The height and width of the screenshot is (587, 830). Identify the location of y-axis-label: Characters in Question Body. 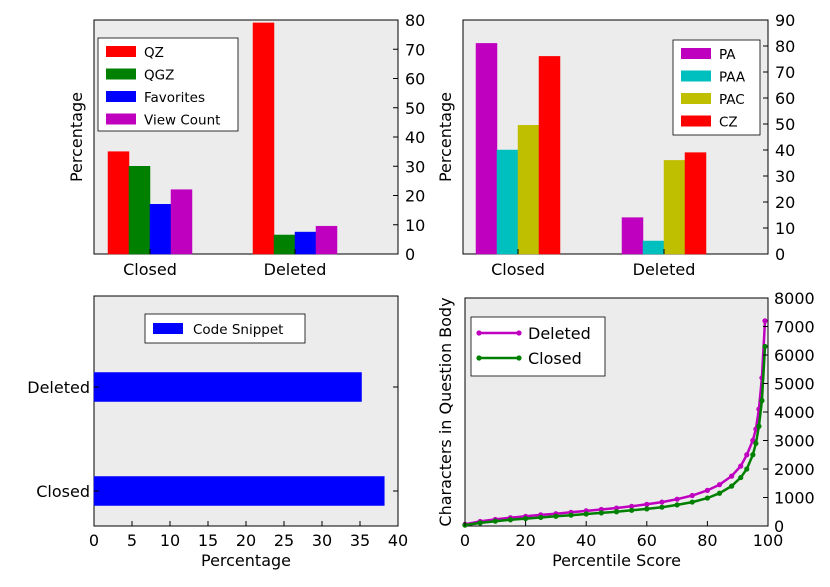
(445, 411).